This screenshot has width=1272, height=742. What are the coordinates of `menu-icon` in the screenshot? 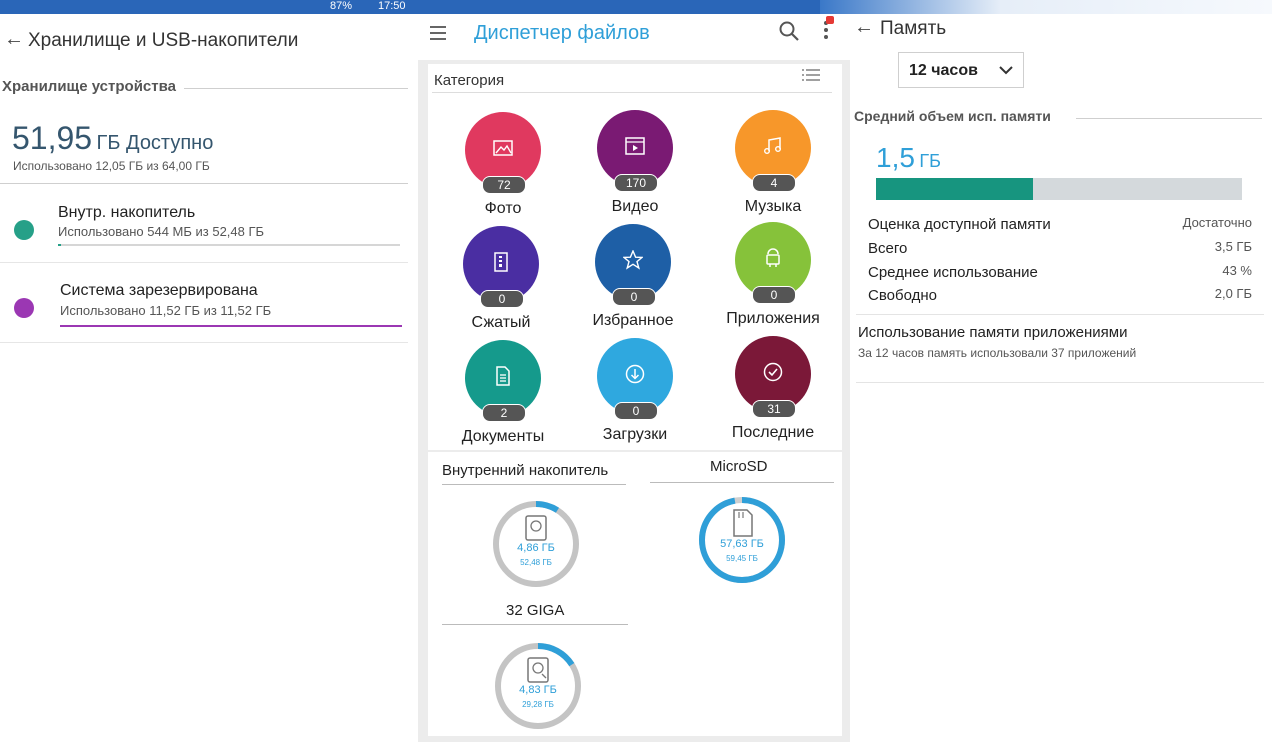 It's located at (438, 33).